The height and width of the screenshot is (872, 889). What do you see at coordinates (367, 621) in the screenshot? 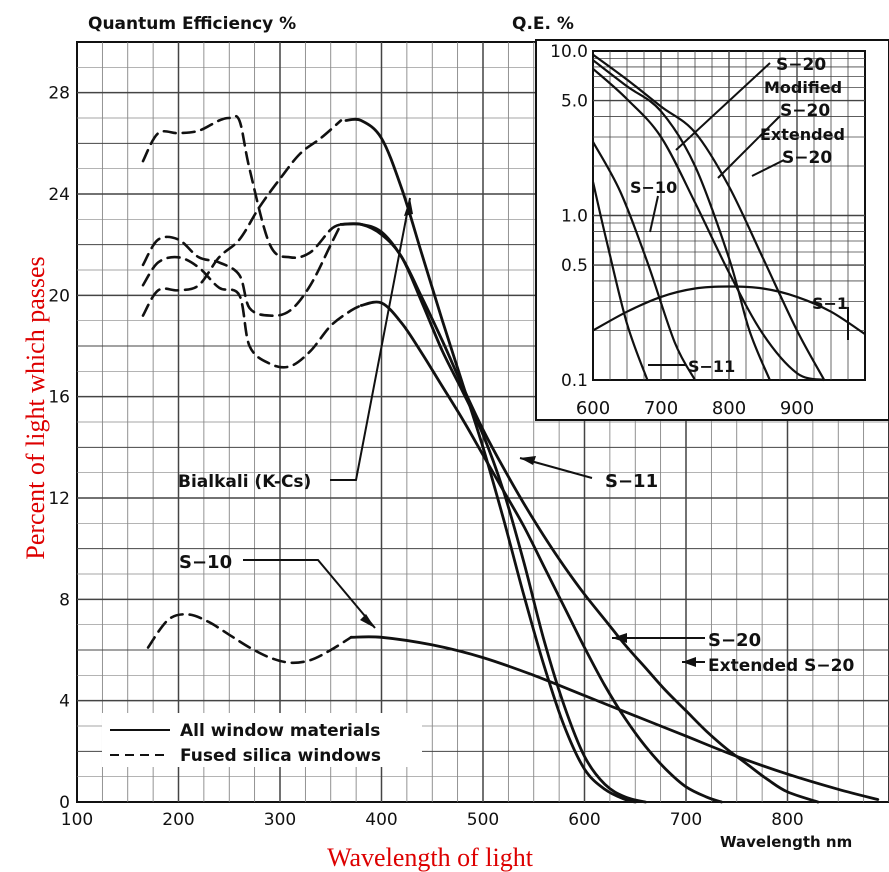
I see `s10-arrowhead` at bounding box center [367, 621].